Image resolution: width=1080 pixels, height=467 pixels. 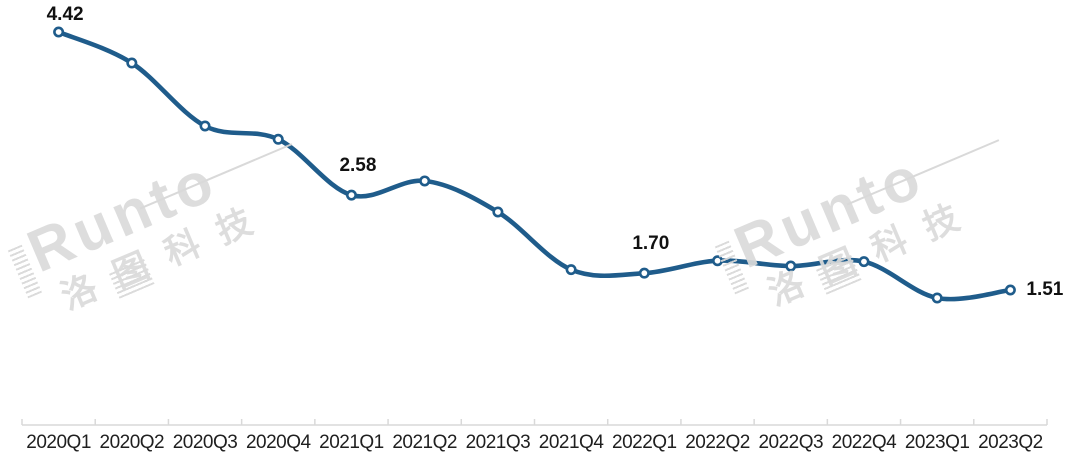 What do you see at coordinates (278, 442) in the screenshot?
I see `x-axis-label: 2020Q4` at bounding box center [278, 442].